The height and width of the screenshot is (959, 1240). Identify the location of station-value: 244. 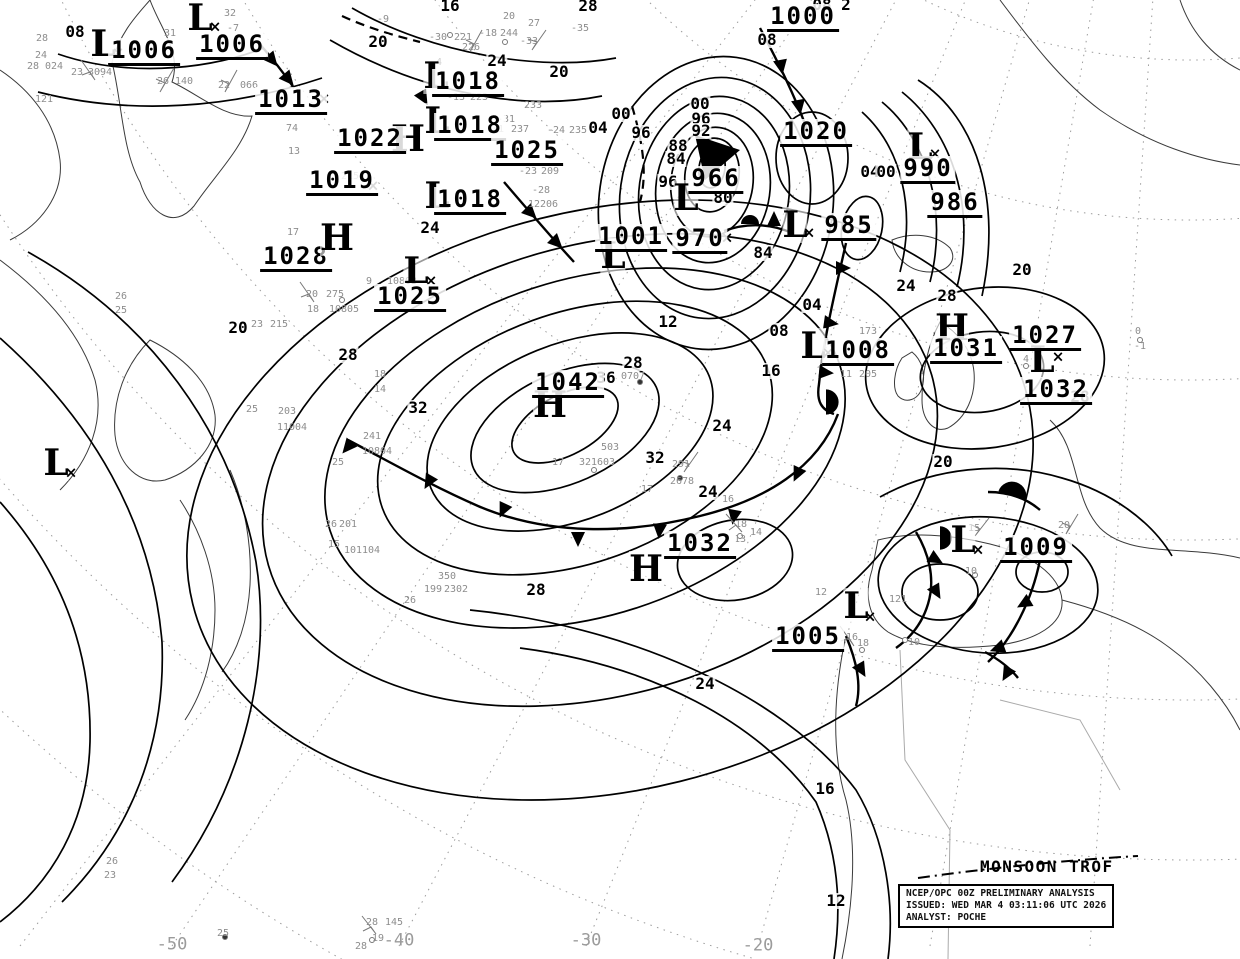
(509, 33).